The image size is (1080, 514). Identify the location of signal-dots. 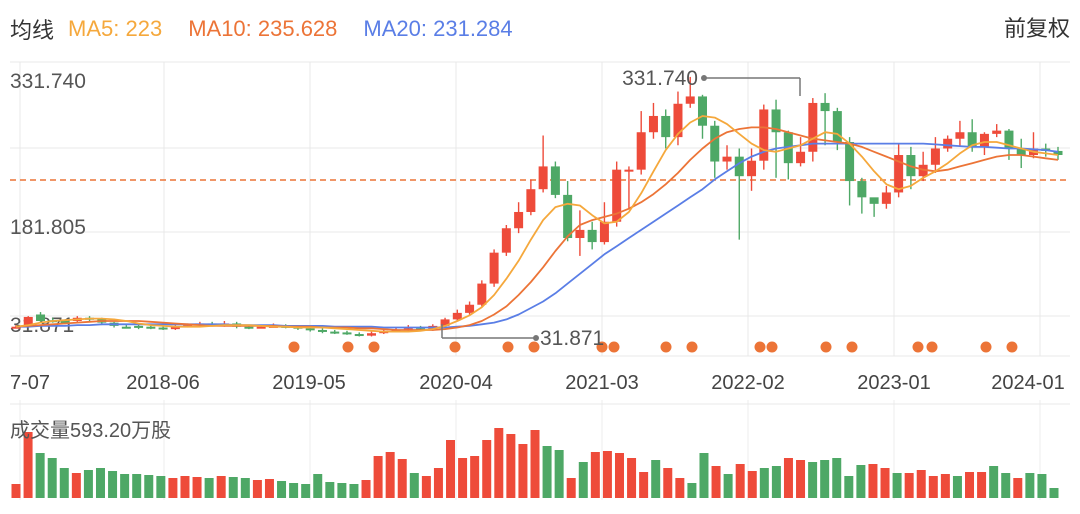
(653, 347).